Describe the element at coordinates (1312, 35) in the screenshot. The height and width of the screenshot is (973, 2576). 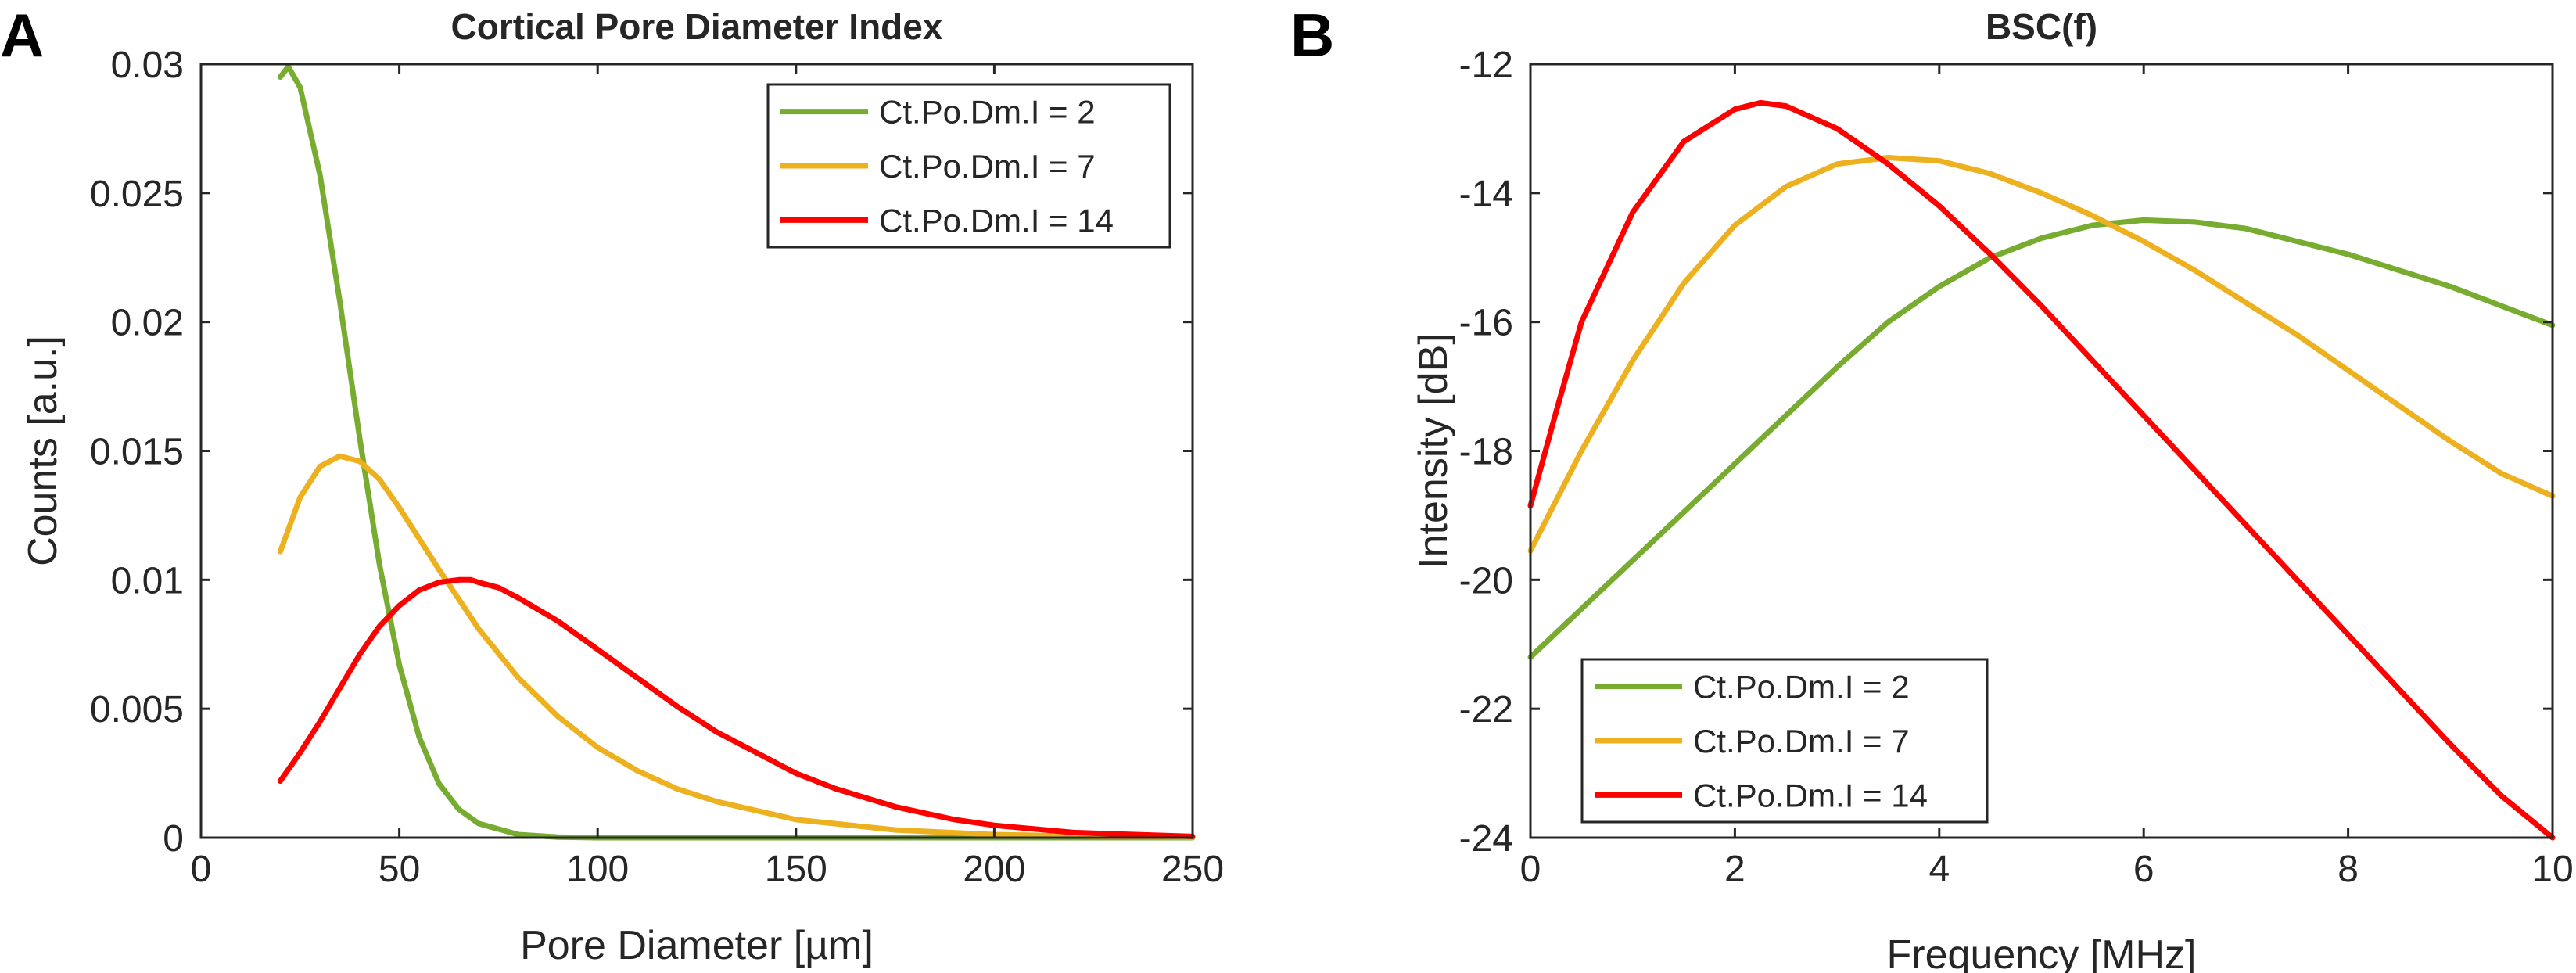
I see `panel-b-letter: B` at that location.